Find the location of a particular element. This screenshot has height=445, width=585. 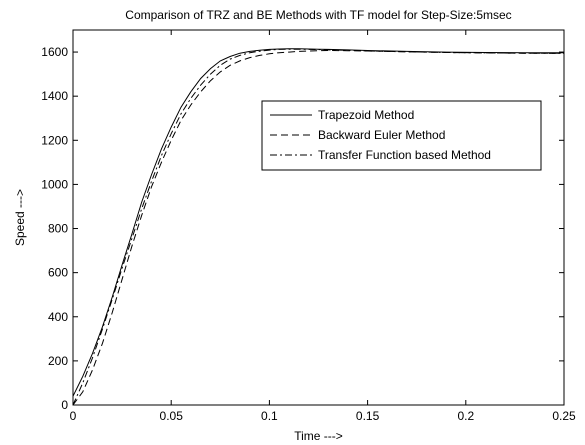

y-tick-label: 0 is located at coordinates (64, 405).